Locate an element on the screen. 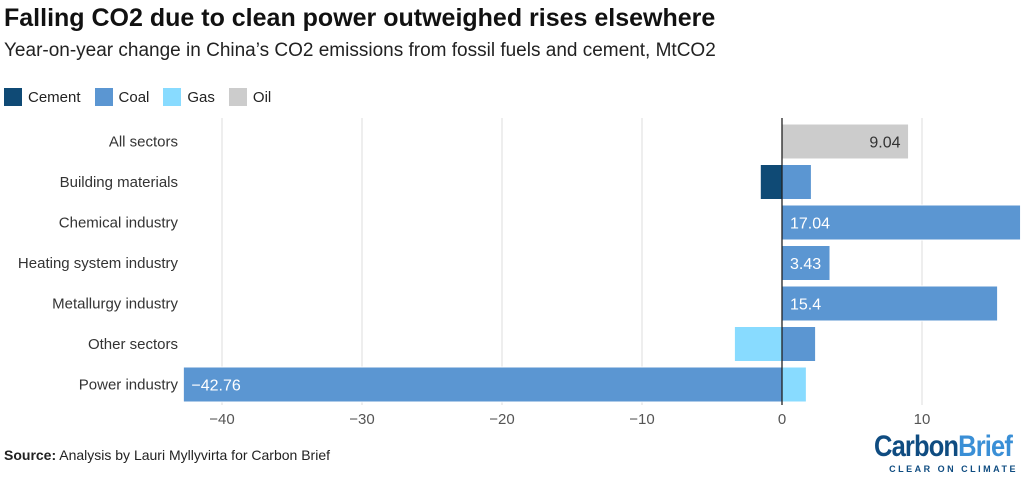  carbon-brief-logo: CarbonBrief CLEAR ON CLIMATE is located at coordinates (948, 452).